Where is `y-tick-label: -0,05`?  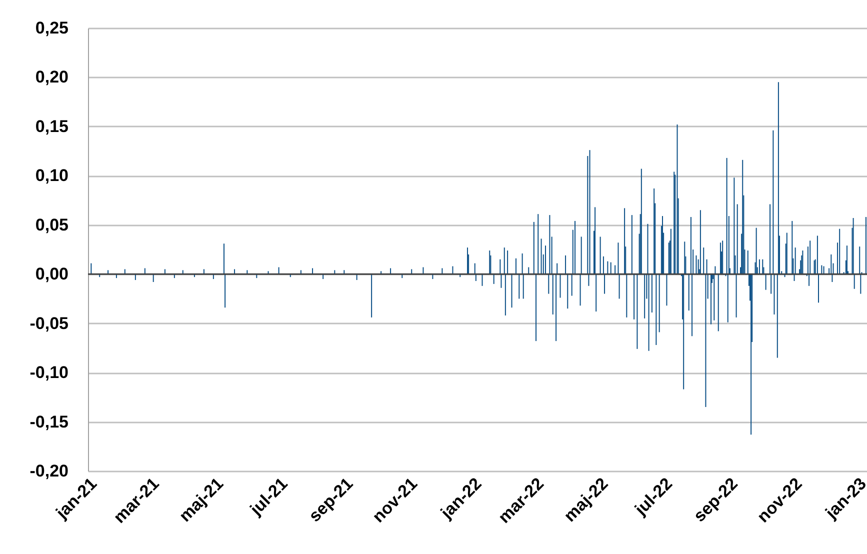
y-tick-label: -0,05 is located at coordinates (49, 323).